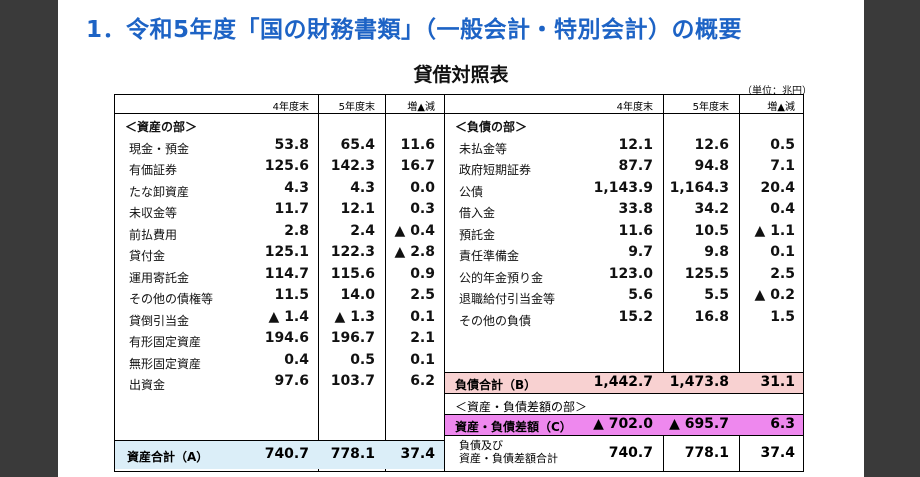 The width and height of the screenshot is (920, 477). Describe the element at coordinates (640, 252) in the screenshot. I see `value-fy4: 9.7` at that location.